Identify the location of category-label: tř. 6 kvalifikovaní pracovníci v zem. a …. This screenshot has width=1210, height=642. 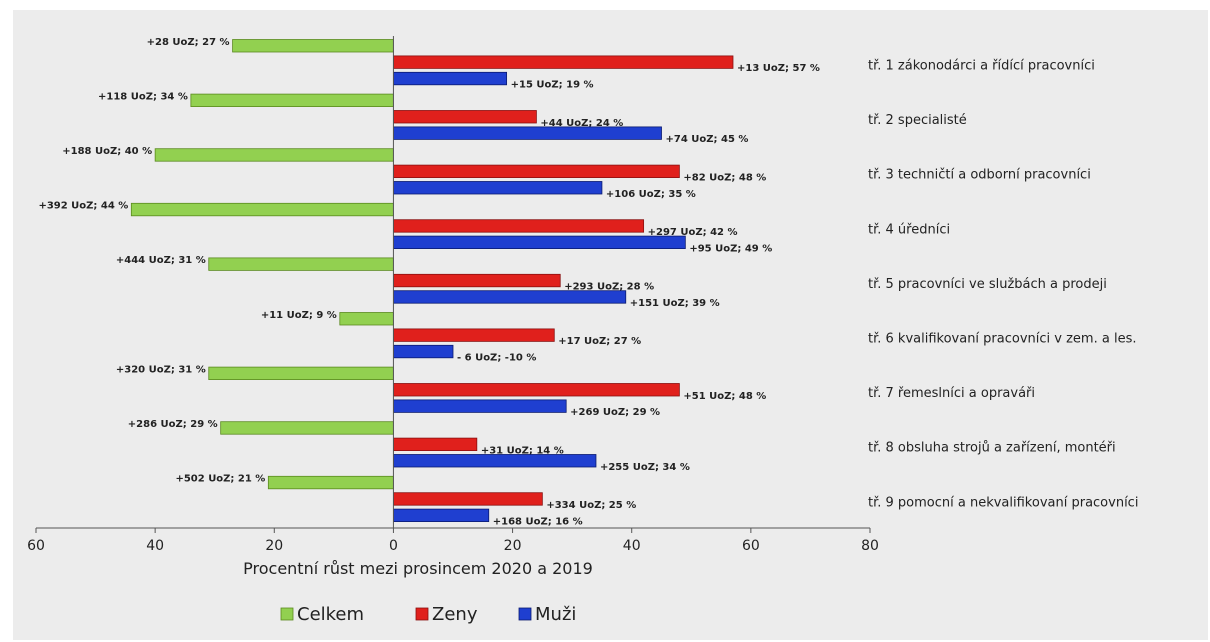
(1002, 339).